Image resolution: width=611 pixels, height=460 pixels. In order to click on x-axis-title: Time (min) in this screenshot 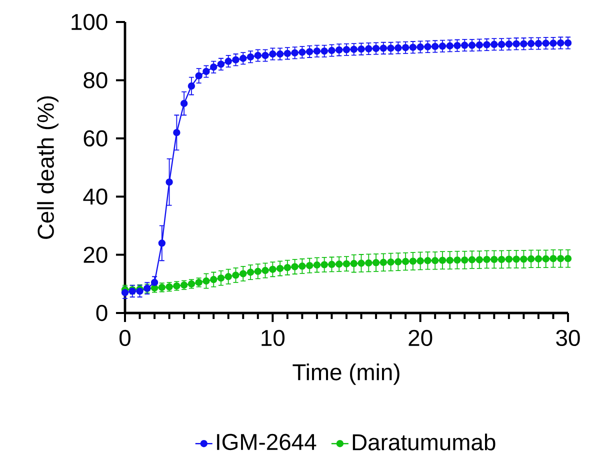, I will do `click(346, 374)`.